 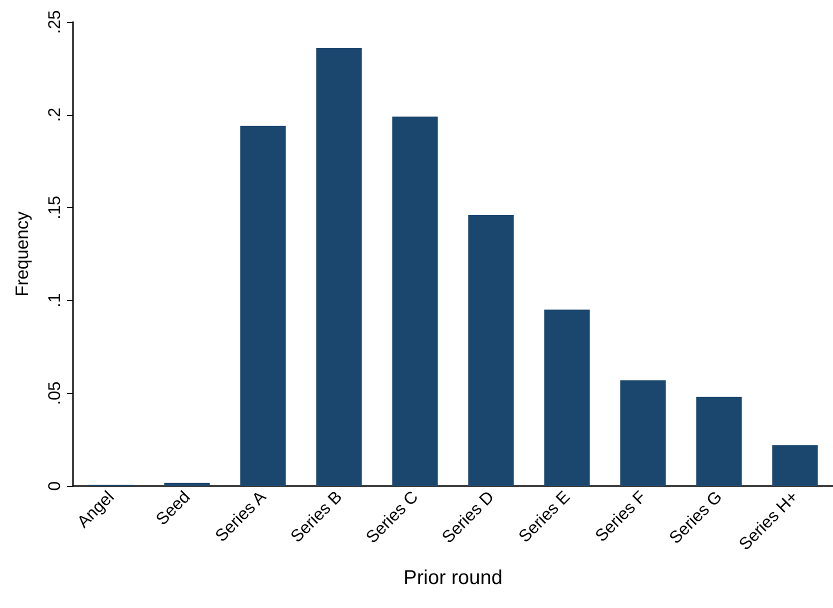 What do you see at coordinates (54, 115) in the screenshot?
I see `y-tick-label: .2` at bounding box center [54, 115].